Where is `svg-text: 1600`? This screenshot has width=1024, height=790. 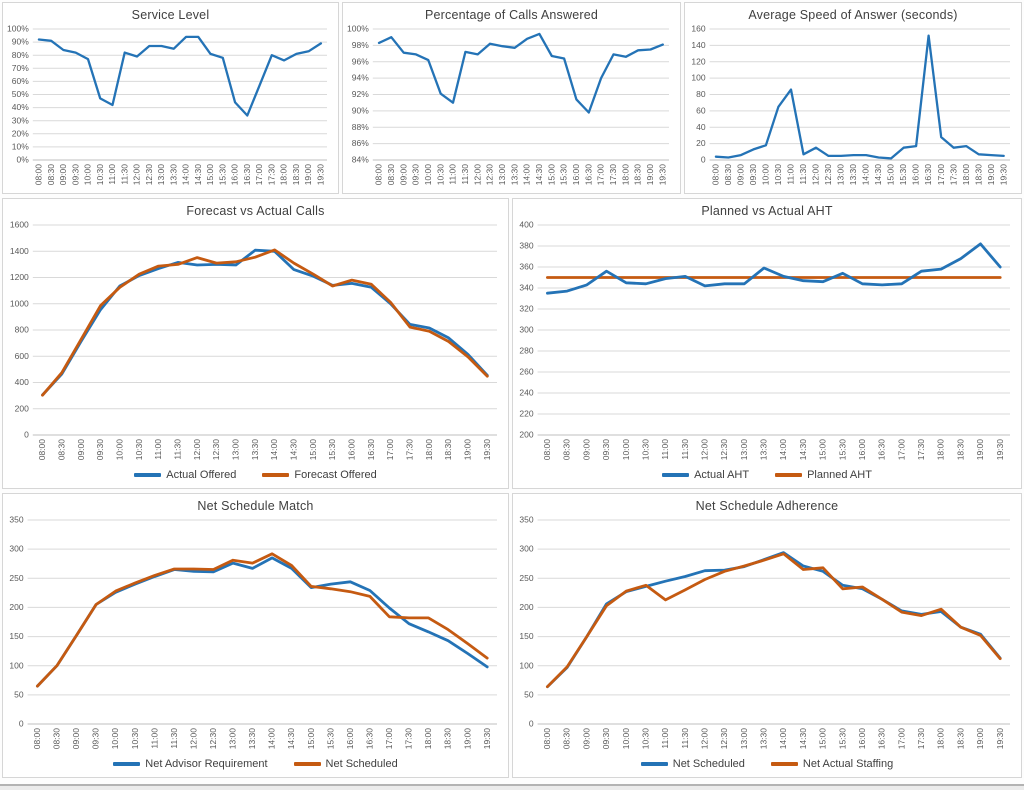
svg-text: 1600 is located at coordinates (19, 225).